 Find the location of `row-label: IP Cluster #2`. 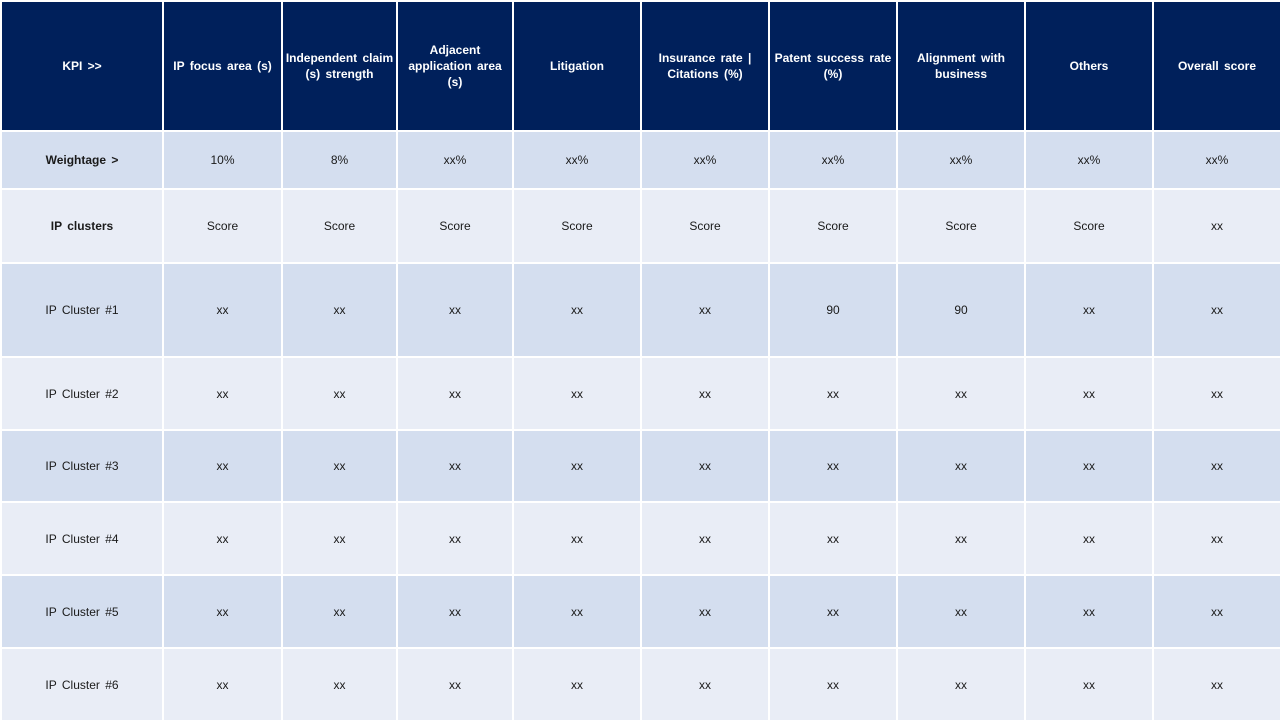

row-label: IP Cluster #2 is located at coordinates (82, 393).